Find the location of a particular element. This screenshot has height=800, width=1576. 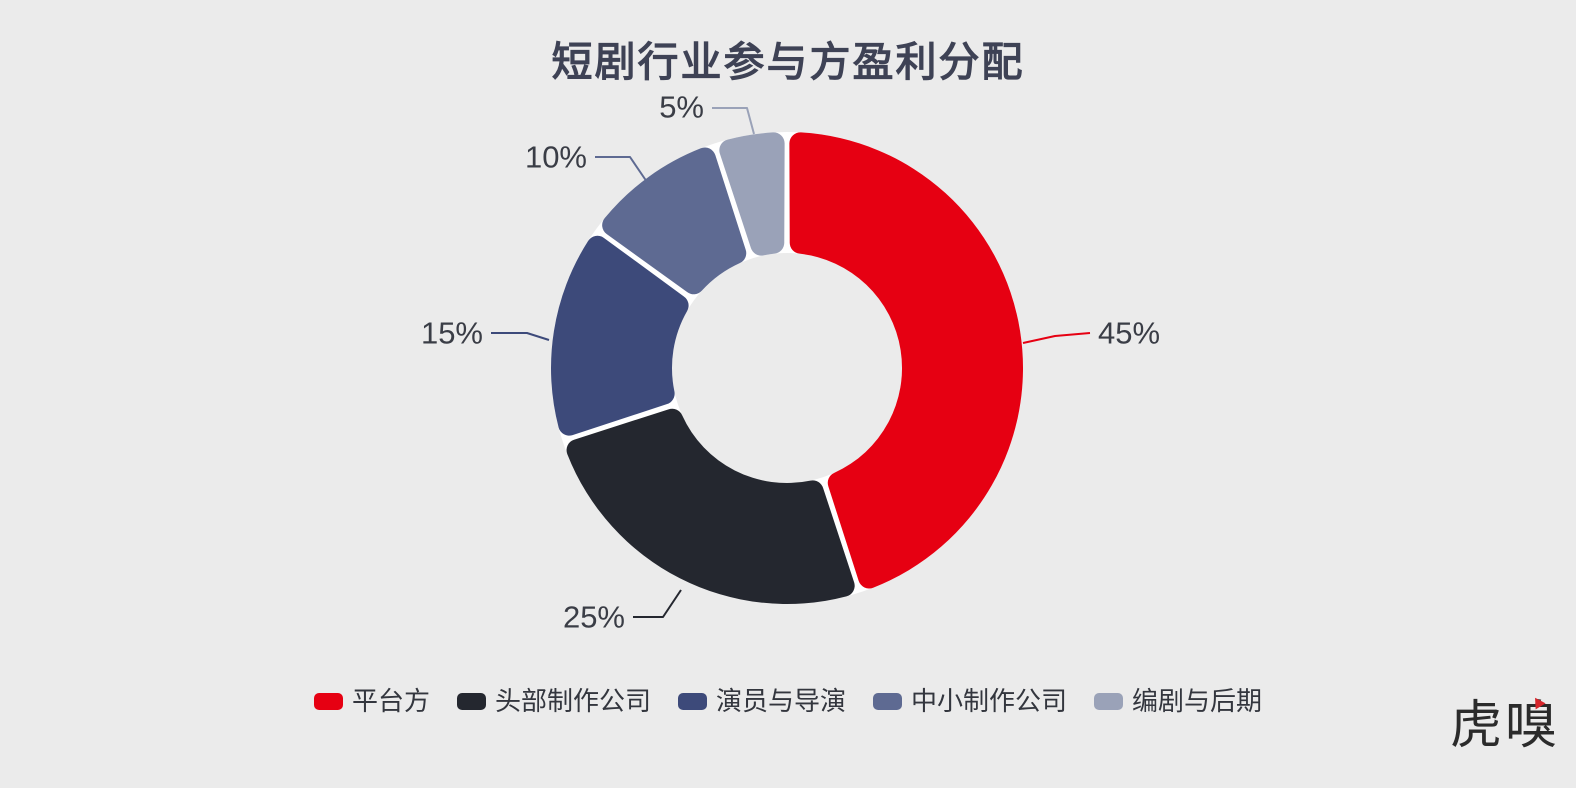

legend-label: 平台方 is located at coordinates (390, 701).